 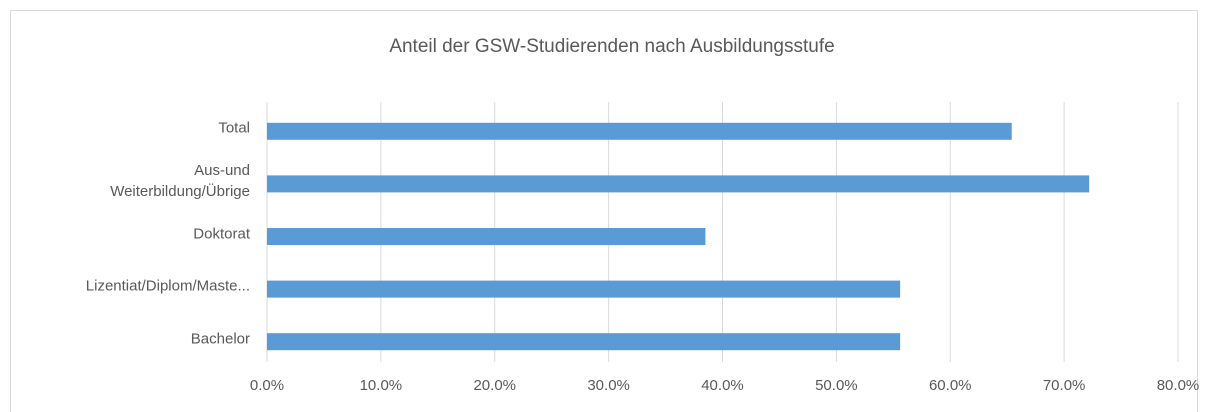 What do you see at coordinates (722, 385) in the screenshot?
I see `x-tick-label: 40.0%` at bounding box center [722, 385].